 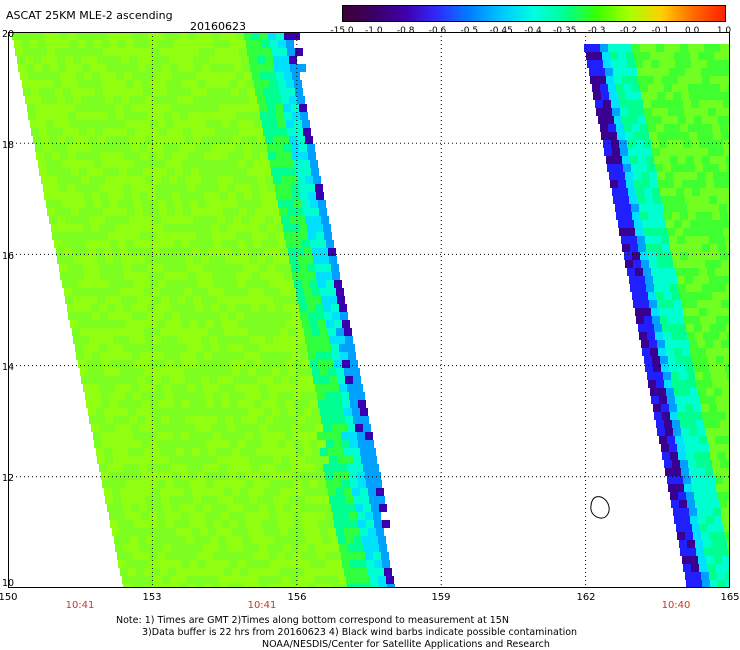 What do you see at coordinates (262, 605) in the screenshot?
I see `swath-time-2: 10:41` at bounding box center [262, 605].